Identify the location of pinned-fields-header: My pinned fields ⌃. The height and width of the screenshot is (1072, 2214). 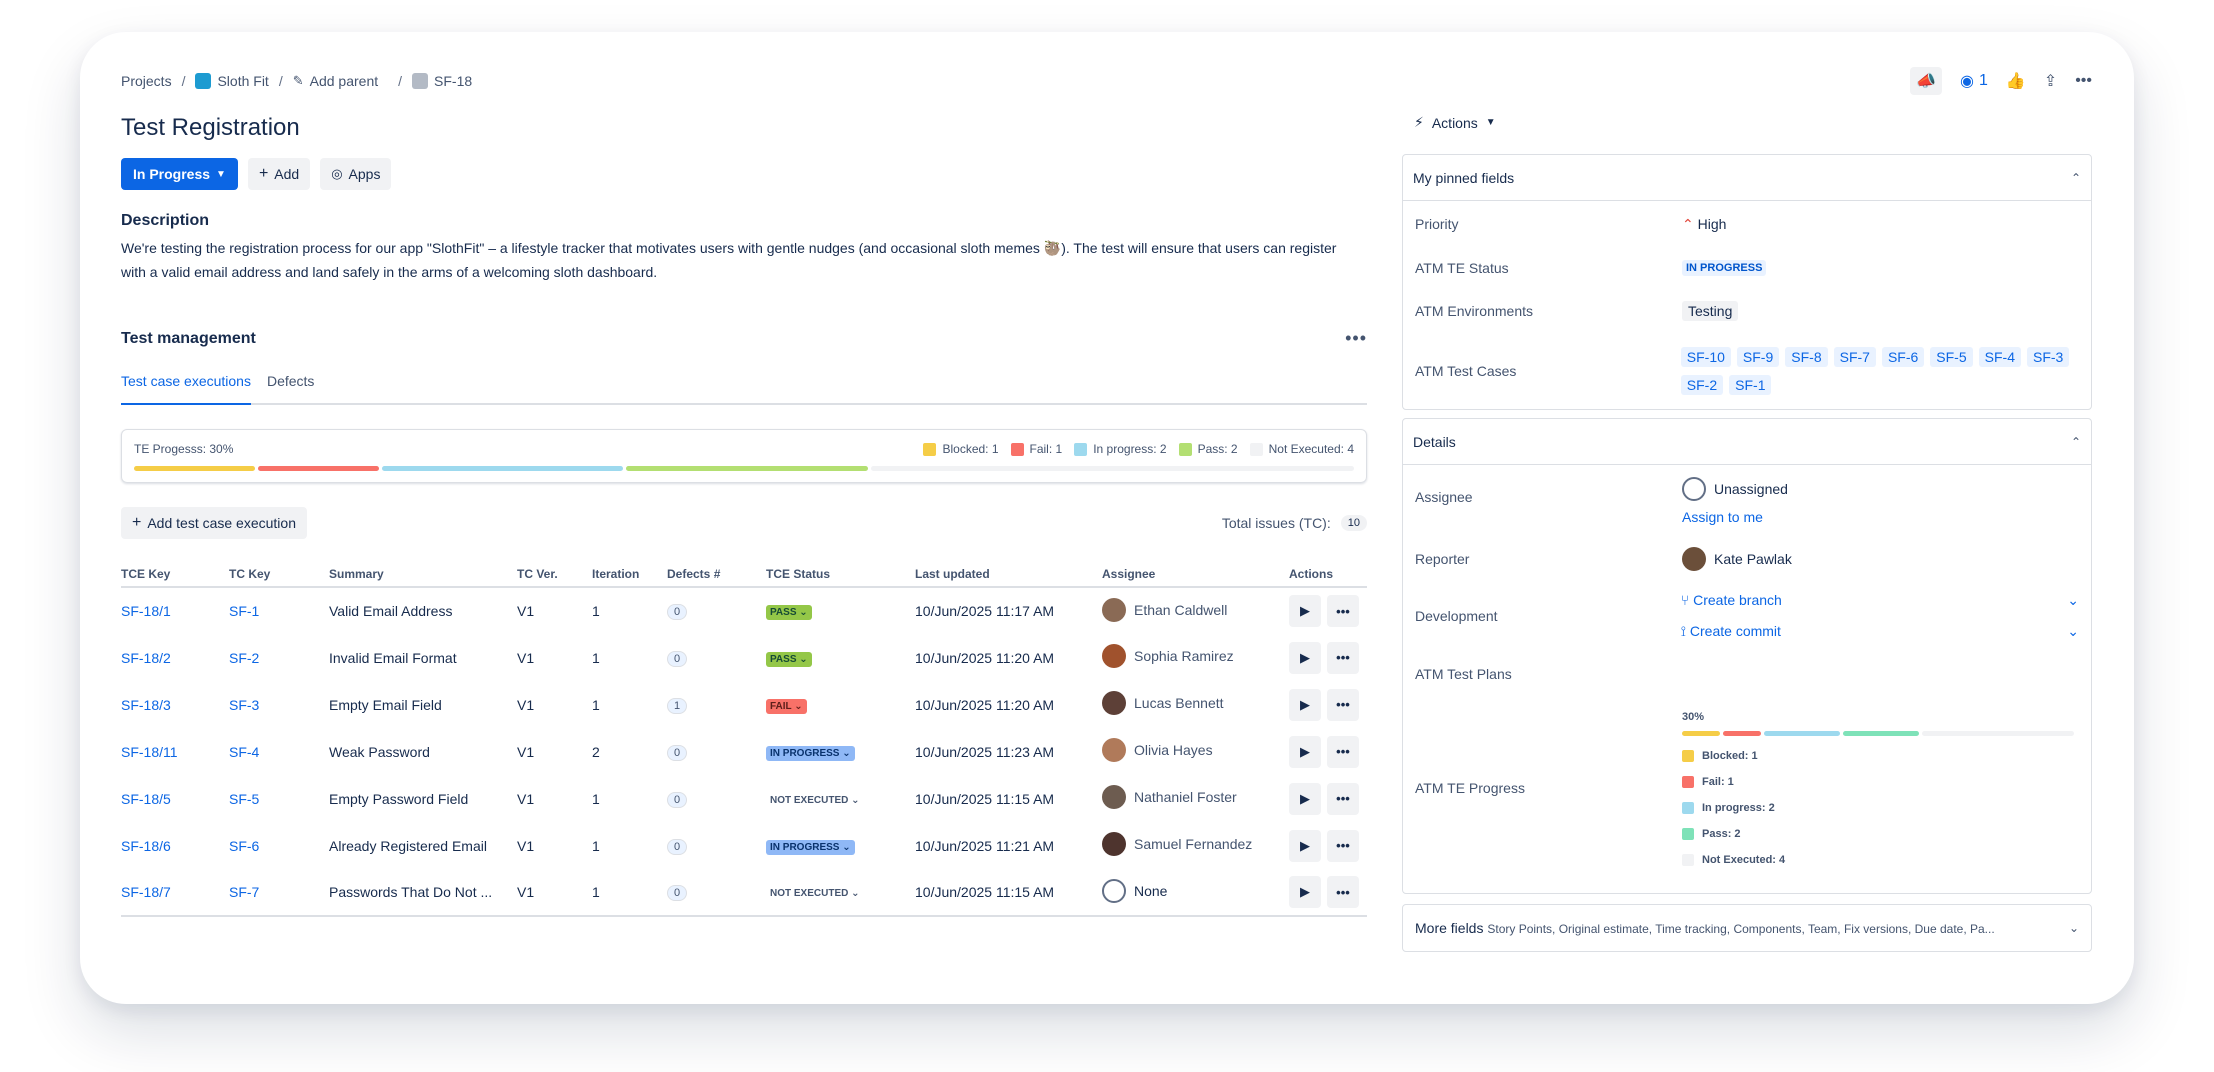
(1747, 178).